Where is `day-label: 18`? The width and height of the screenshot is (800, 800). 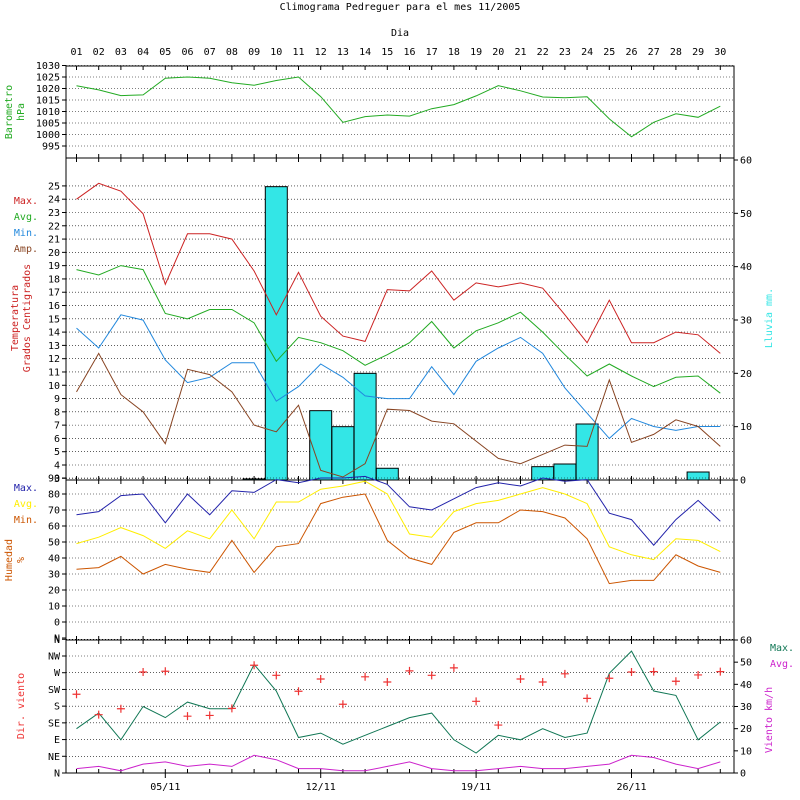 day-label: 18 is located at coordinates (454, 52).